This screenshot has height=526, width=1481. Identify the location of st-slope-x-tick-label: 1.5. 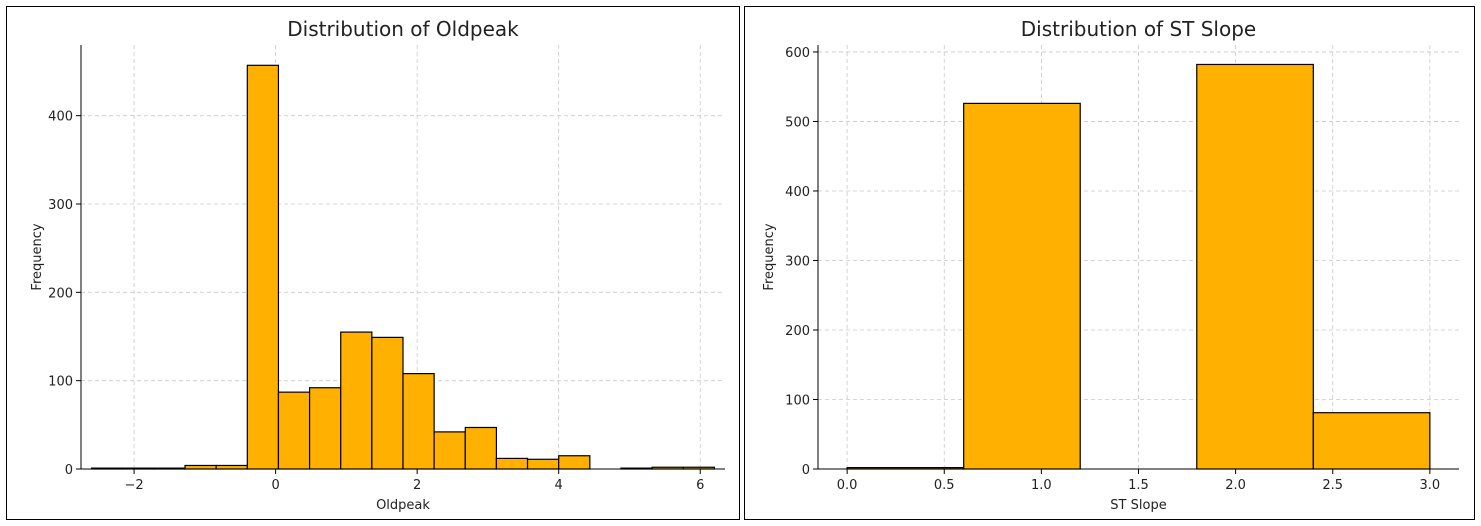
(1138, 485).